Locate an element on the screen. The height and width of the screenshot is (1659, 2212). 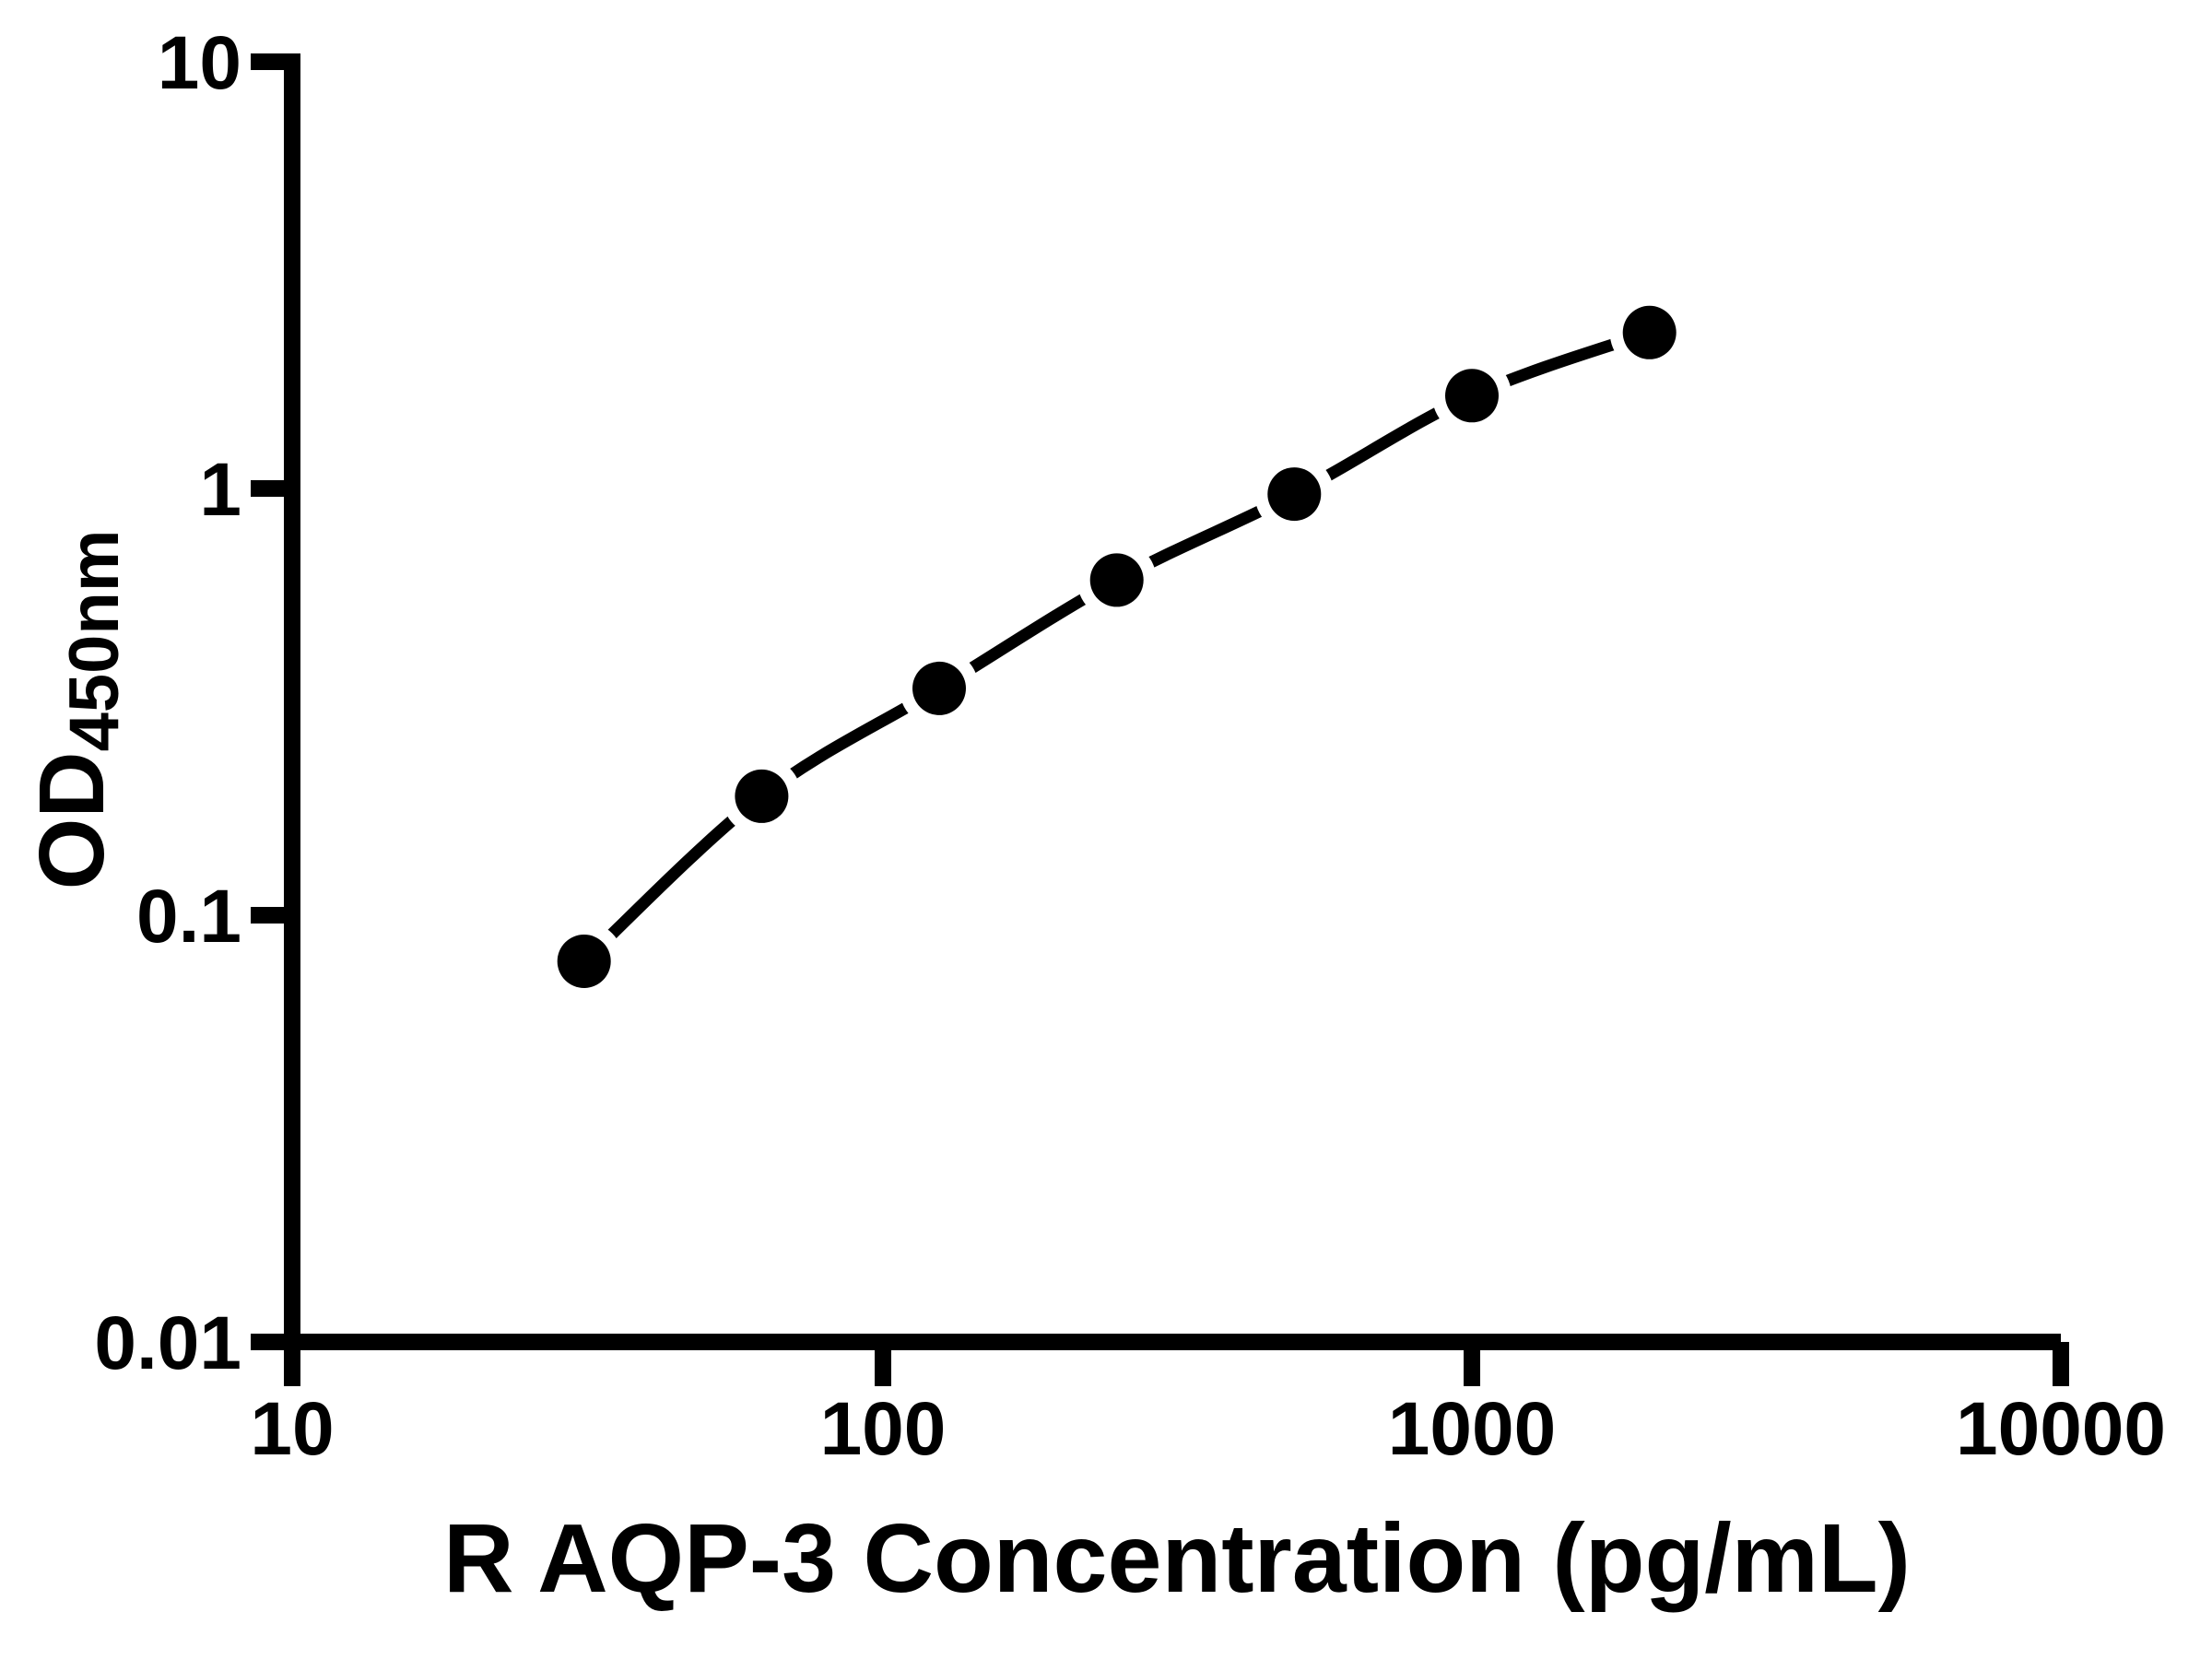
y-axis-title-main: OD is located at coordinates (72, 820).